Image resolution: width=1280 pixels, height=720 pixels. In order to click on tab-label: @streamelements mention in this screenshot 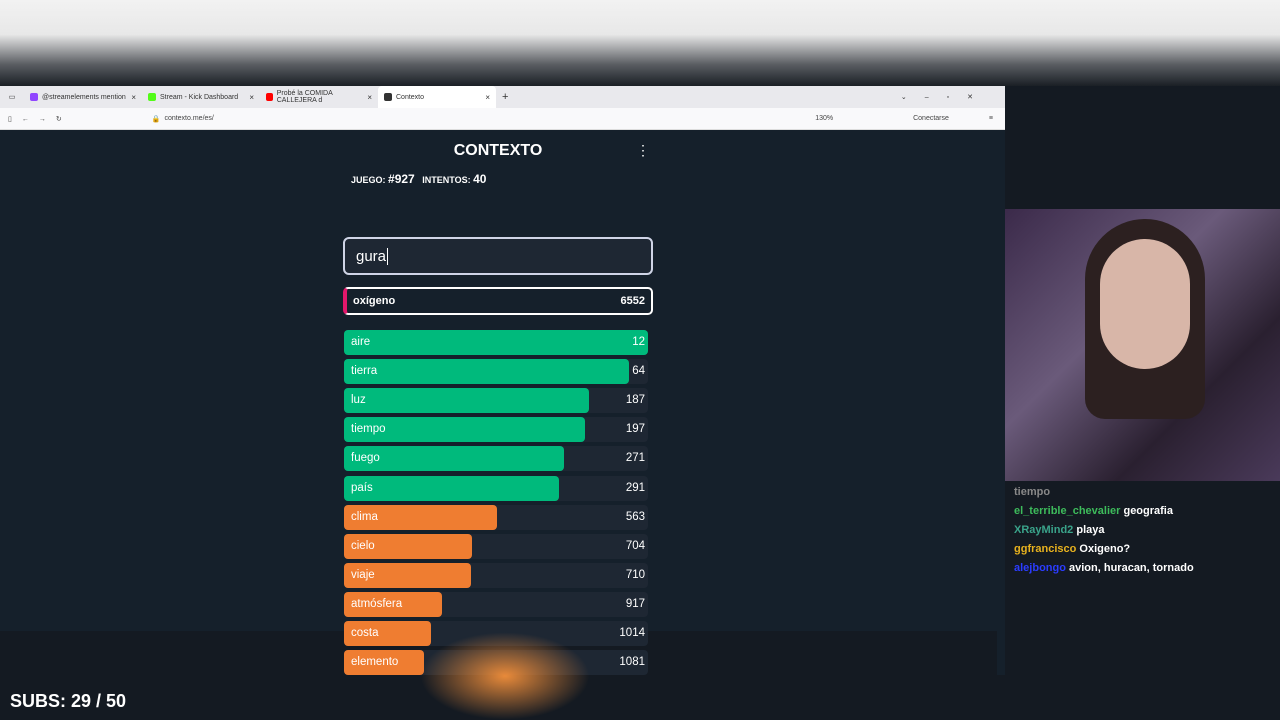, I will do `click(84, 97)`.